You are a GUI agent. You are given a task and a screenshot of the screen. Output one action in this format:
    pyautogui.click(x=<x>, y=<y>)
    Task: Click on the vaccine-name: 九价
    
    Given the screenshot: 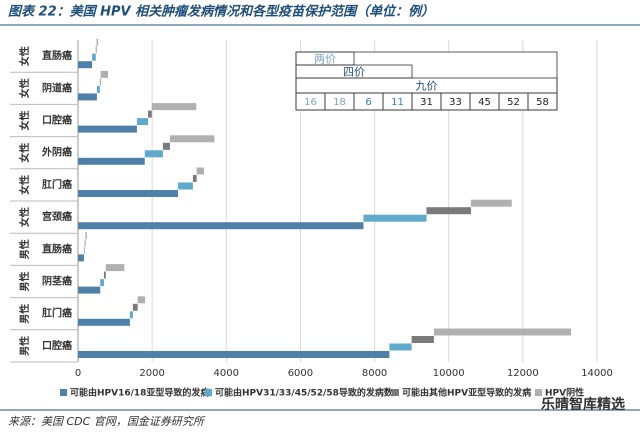 What is the action you would take?
    pyautogui.click(x=427, y=86)
    